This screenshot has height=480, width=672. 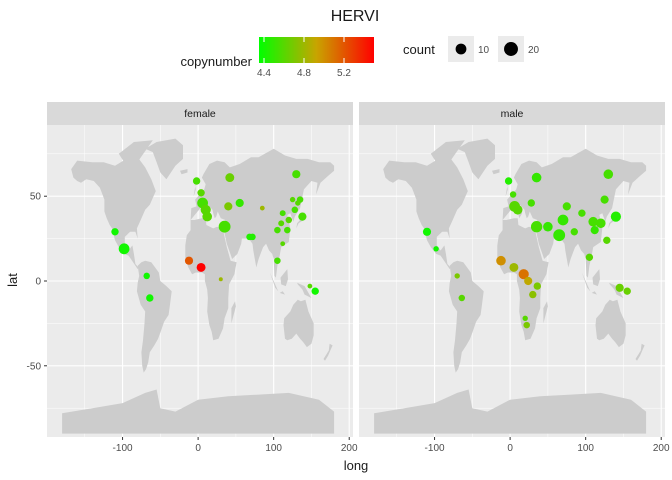 I want to click on y-tick-label: -50, so click(x=34, y=366).